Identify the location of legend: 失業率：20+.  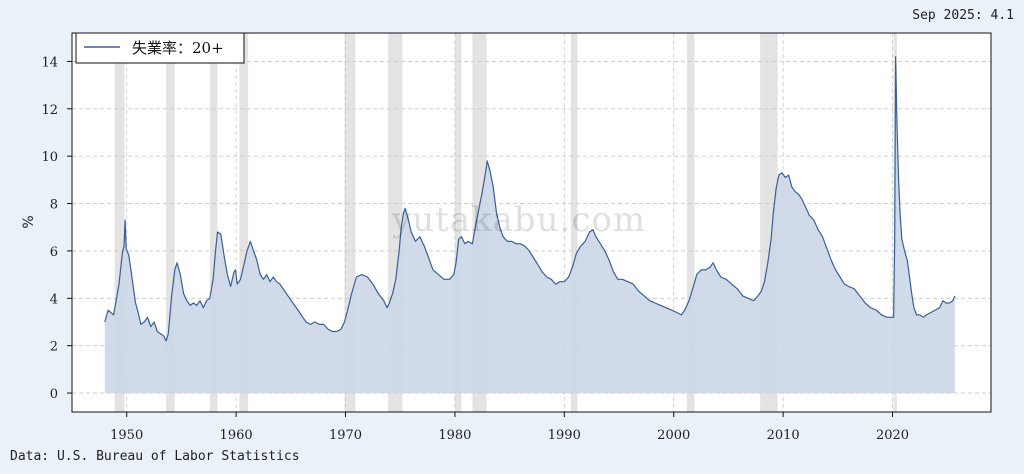
(160, 48).